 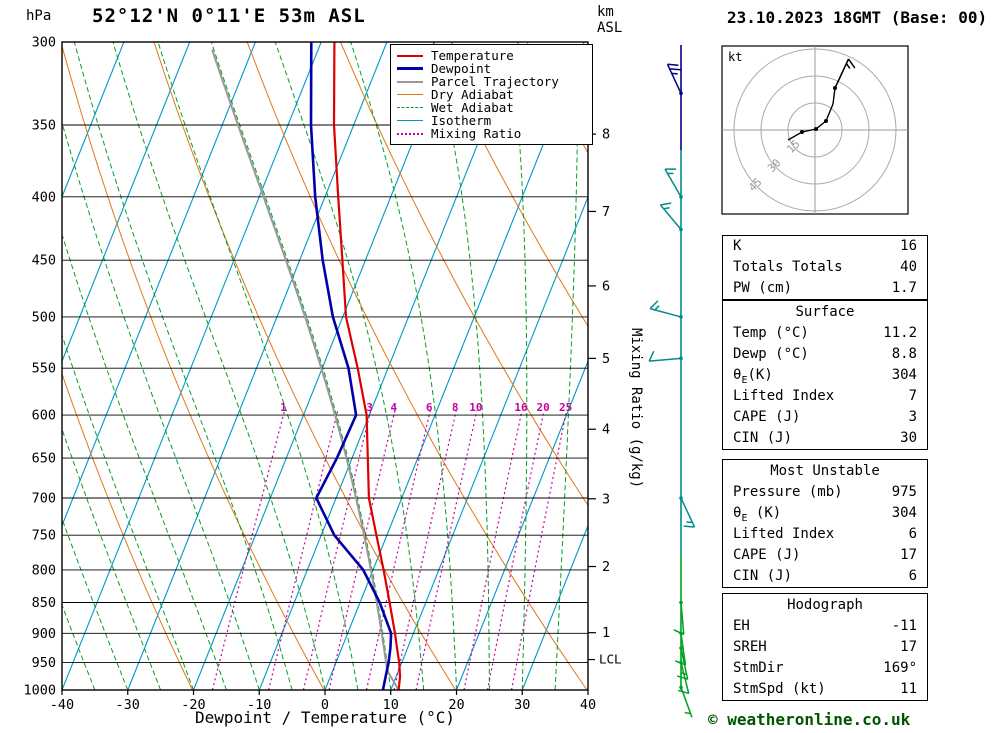 I want to click on stat-value: -11, so click(x=904, y=626).